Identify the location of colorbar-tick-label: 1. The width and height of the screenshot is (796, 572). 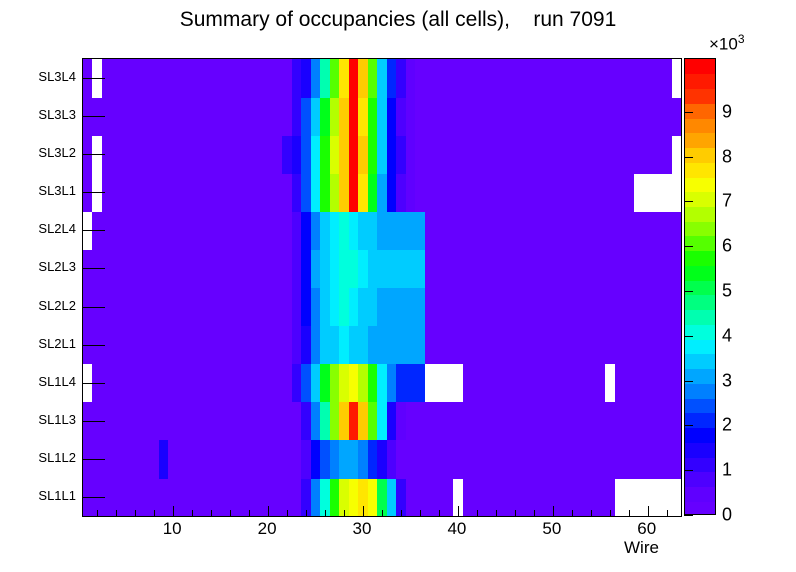
(727, 469).